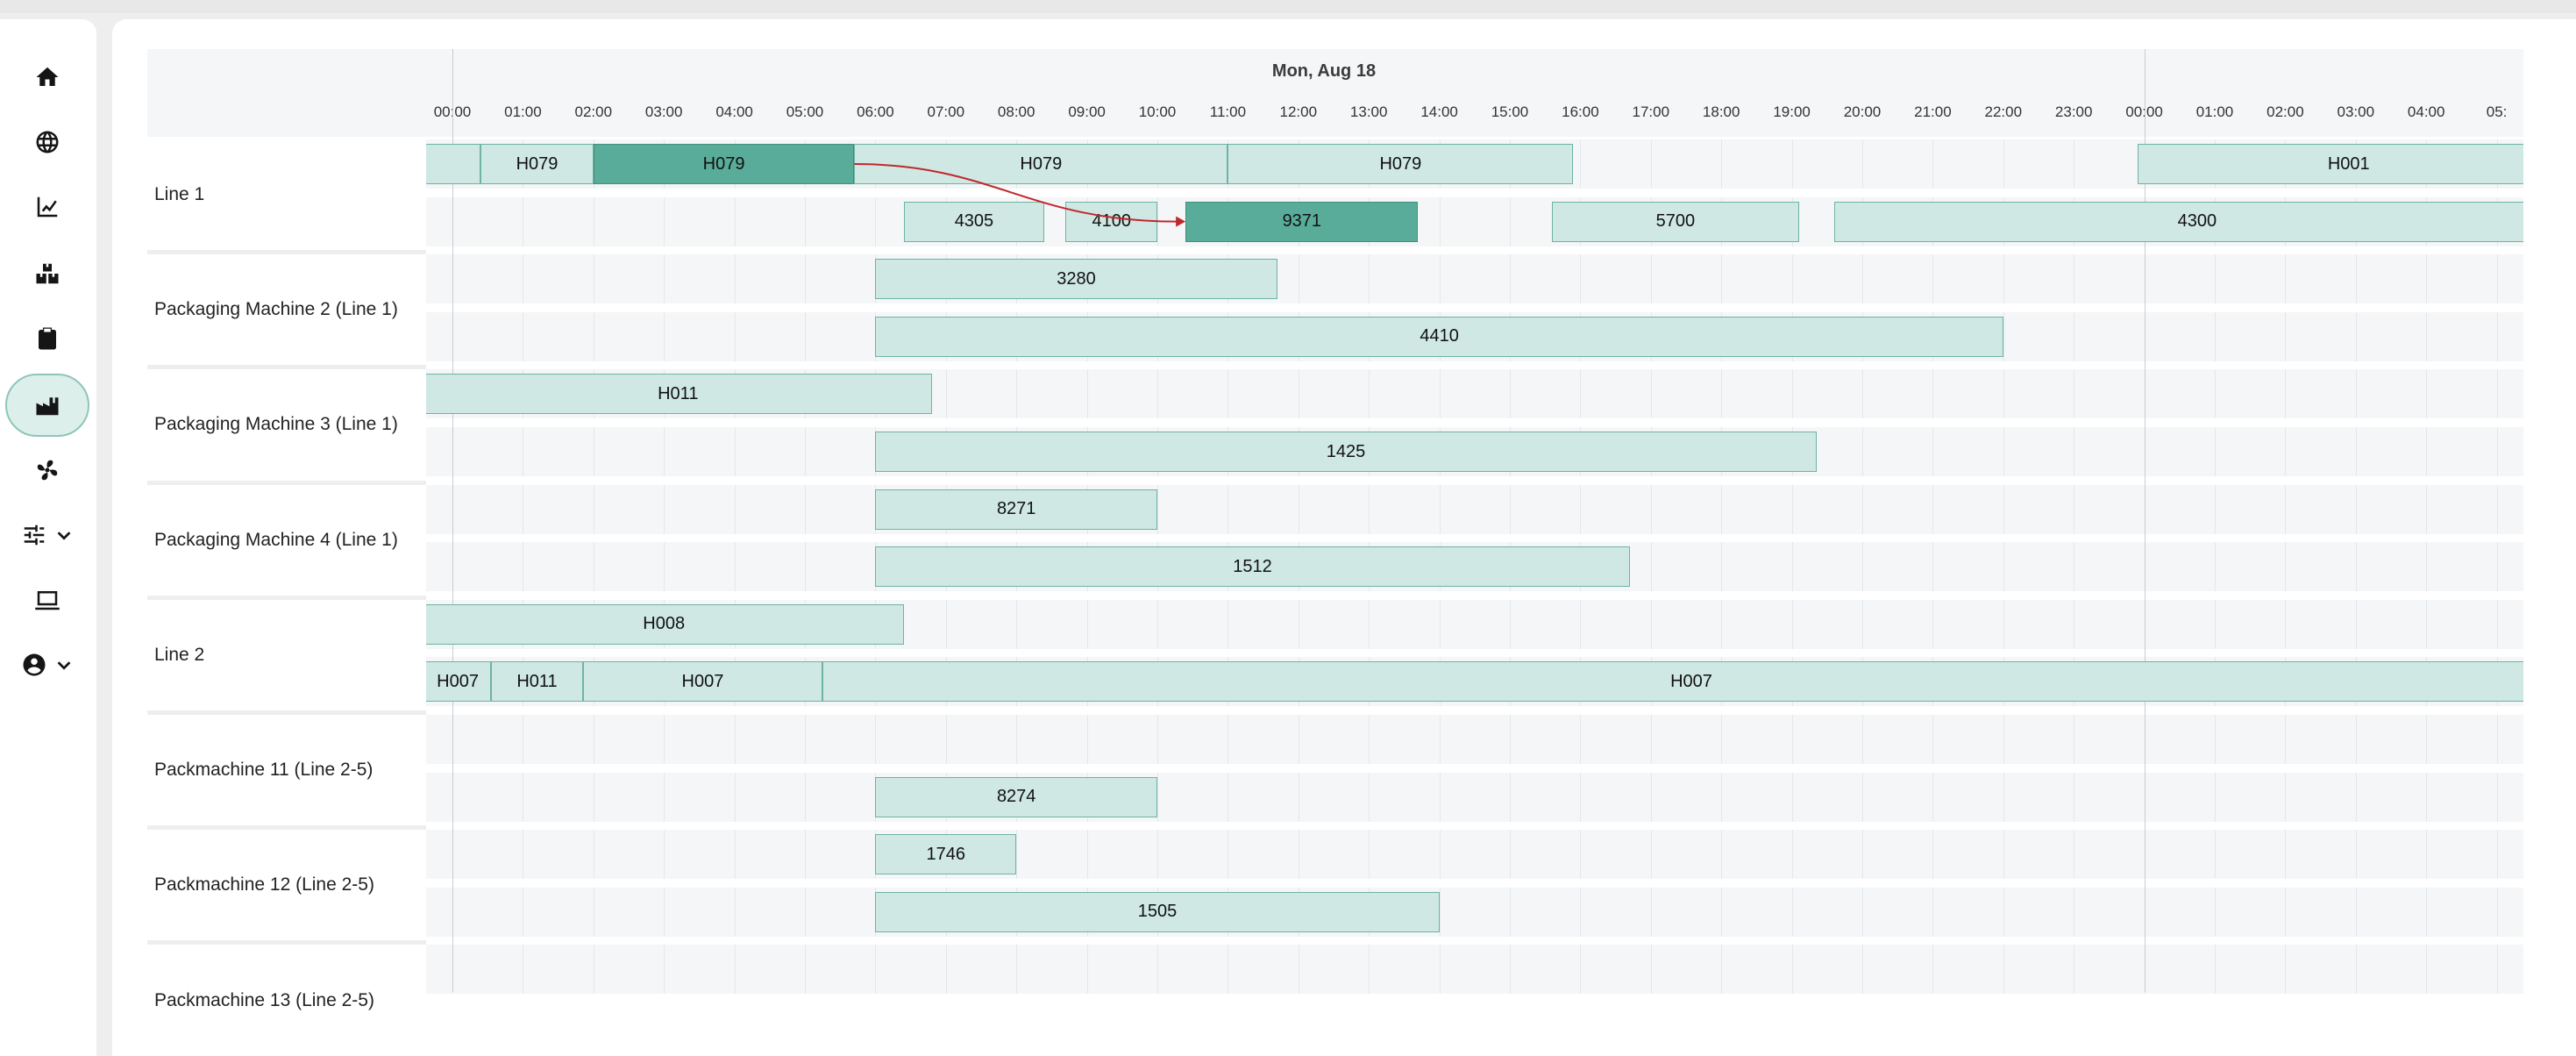 The width and height of the screenshot is (2576, 1056). What do you see at coordinates (974, 221) in the screenshot?
I see `gantt-bar: 4305` at bounding box center [974, 221].